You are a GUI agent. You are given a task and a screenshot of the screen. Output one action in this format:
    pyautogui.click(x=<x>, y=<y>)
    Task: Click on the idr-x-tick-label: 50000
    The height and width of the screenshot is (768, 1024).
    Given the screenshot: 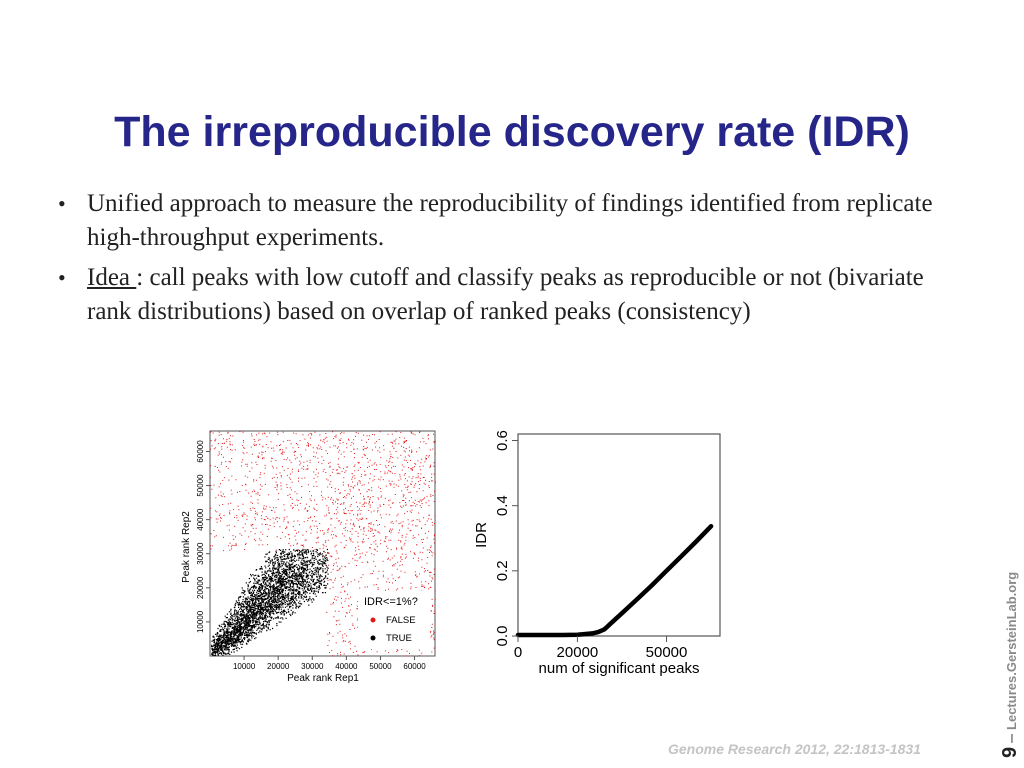 What is the action you would take?
    pyautogui.click(x=667, y=652)
    